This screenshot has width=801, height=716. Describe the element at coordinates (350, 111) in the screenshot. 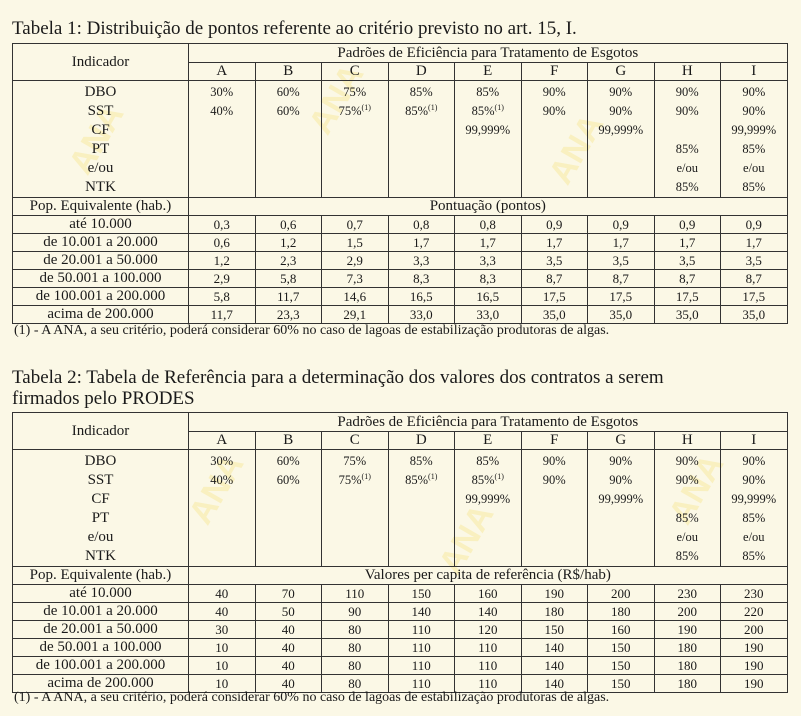

I see `indicator-value: 75%` at that location.